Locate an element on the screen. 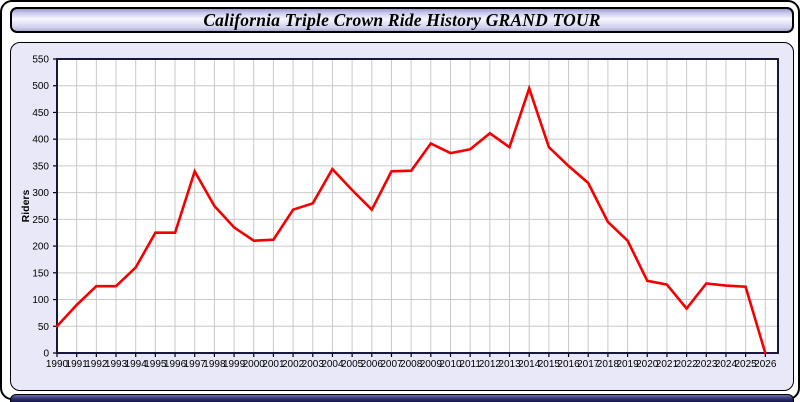 The width and height of the screenshot is (800, 402). x-tick-label: 2013 is located at coordinates (509, 364).